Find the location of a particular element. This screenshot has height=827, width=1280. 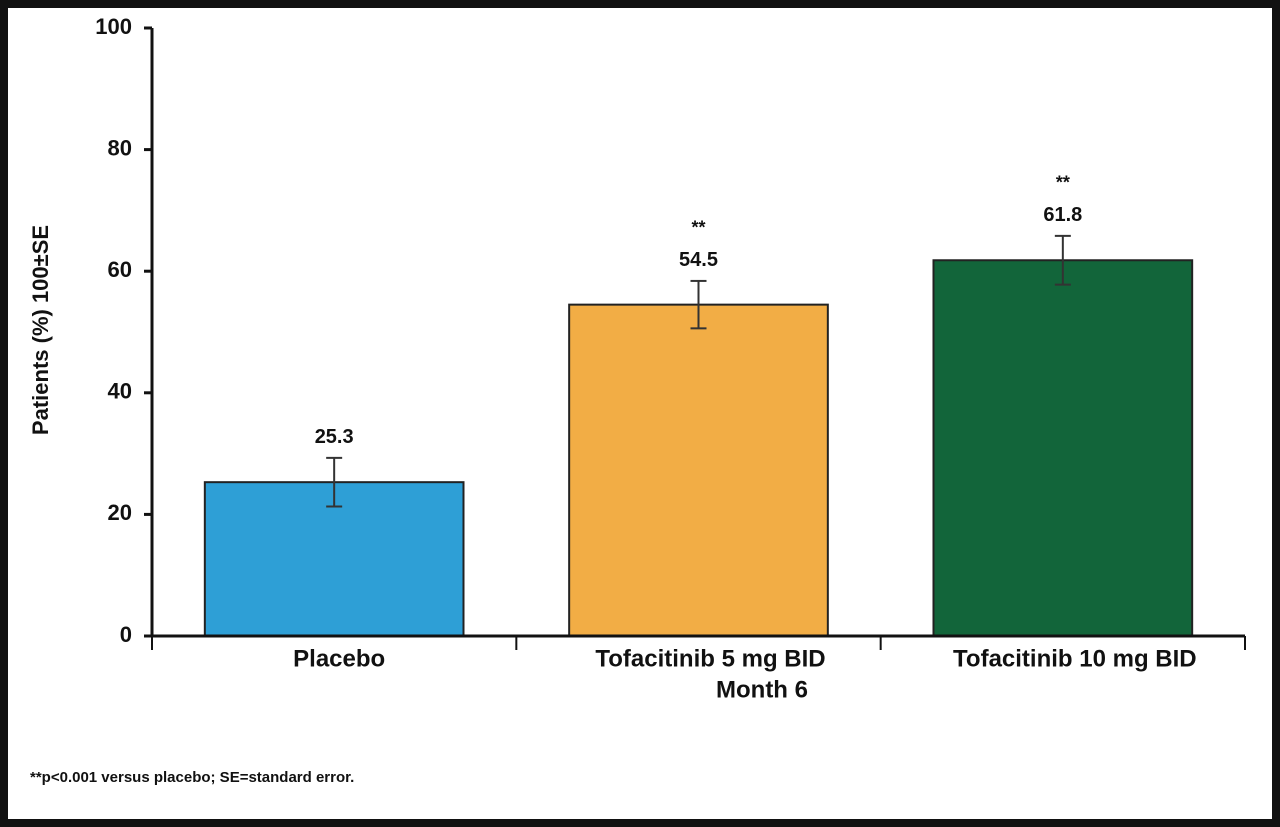

y-tick-label: 60 is located at coordinates (120, 269).